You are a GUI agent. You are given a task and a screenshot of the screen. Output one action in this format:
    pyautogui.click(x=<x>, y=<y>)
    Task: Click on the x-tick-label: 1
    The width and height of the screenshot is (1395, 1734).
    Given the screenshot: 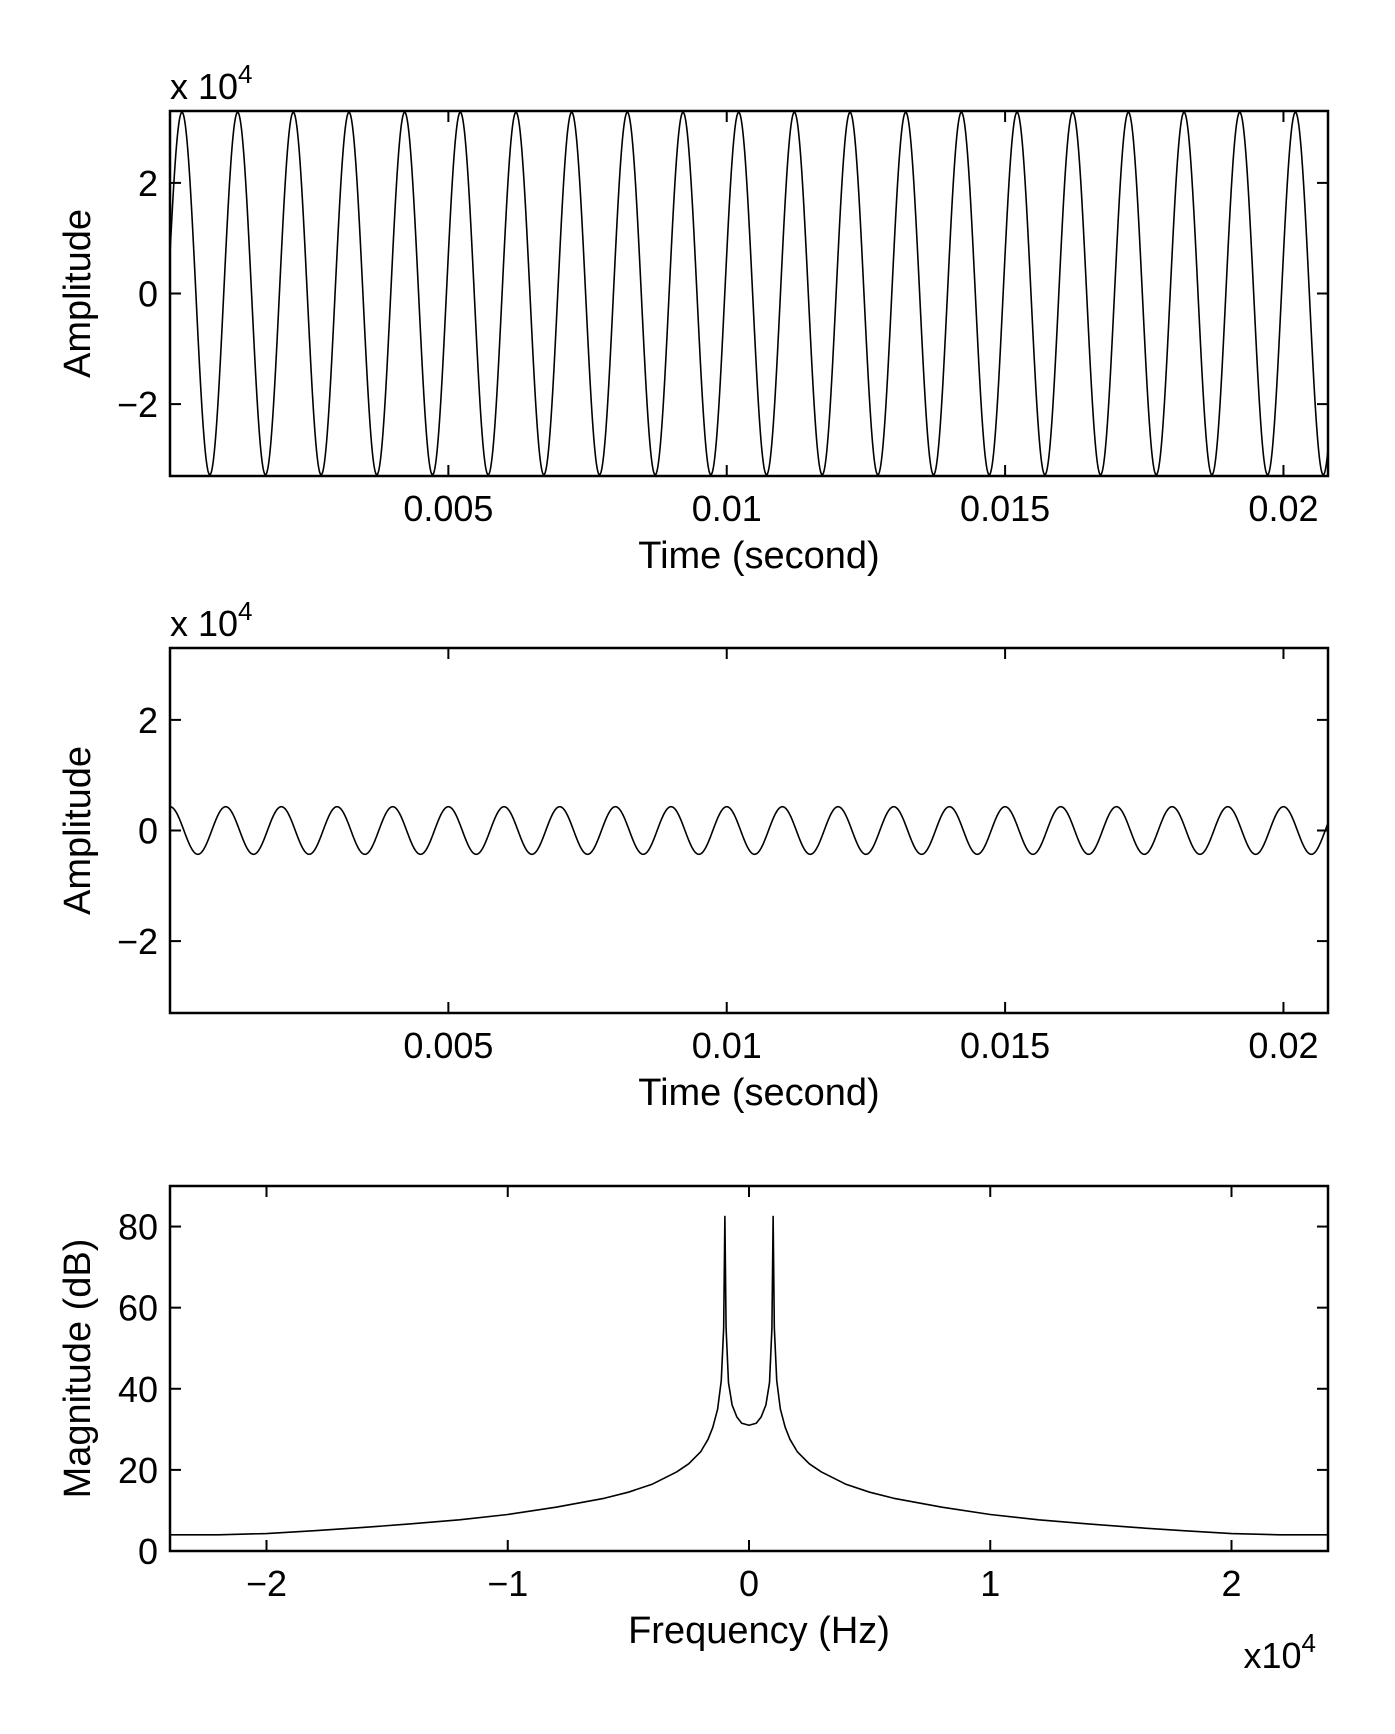 What is the action you would take?
    pyautogui.click(x=990, y=1583)
    